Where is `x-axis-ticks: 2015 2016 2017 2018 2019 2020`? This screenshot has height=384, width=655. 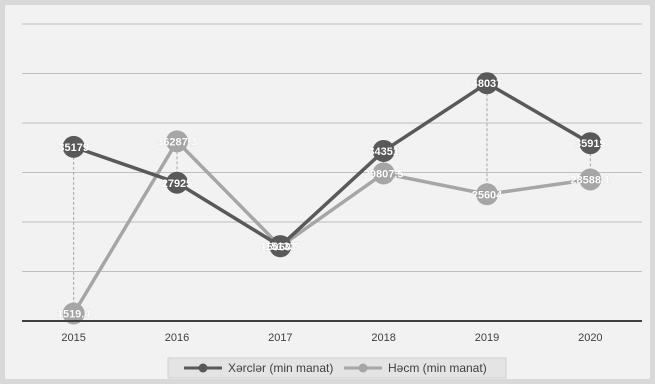
x-axis-ticks: 2015 2016 2017 2018 2019 2020 is located at coordinates (331, 338).